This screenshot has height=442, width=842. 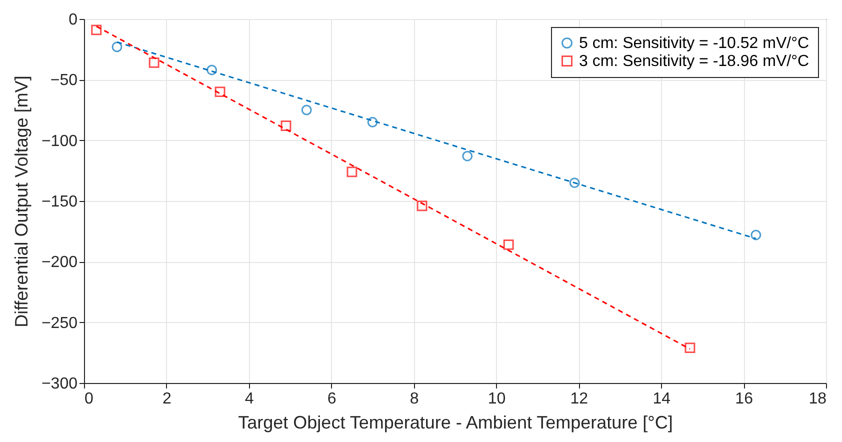 What do you see at coordinates (21, 202) in the screenshot?
I see `y-axis-title: Differential Output Voltage [mV]` at bounding box center [21, 202].